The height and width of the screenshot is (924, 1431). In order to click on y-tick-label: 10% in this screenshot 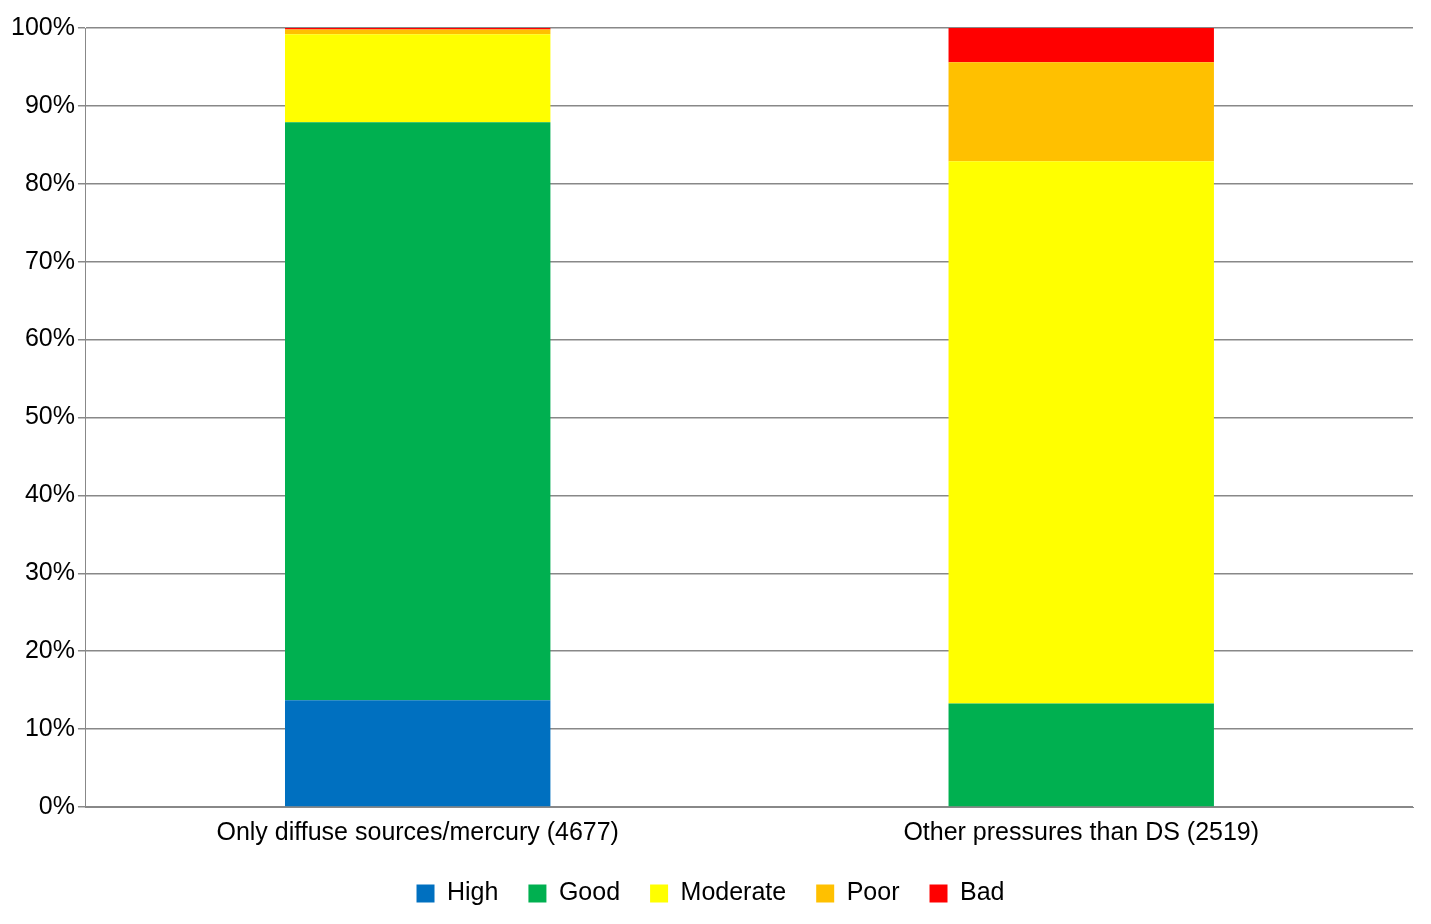, I will do `click(49, 726)`.